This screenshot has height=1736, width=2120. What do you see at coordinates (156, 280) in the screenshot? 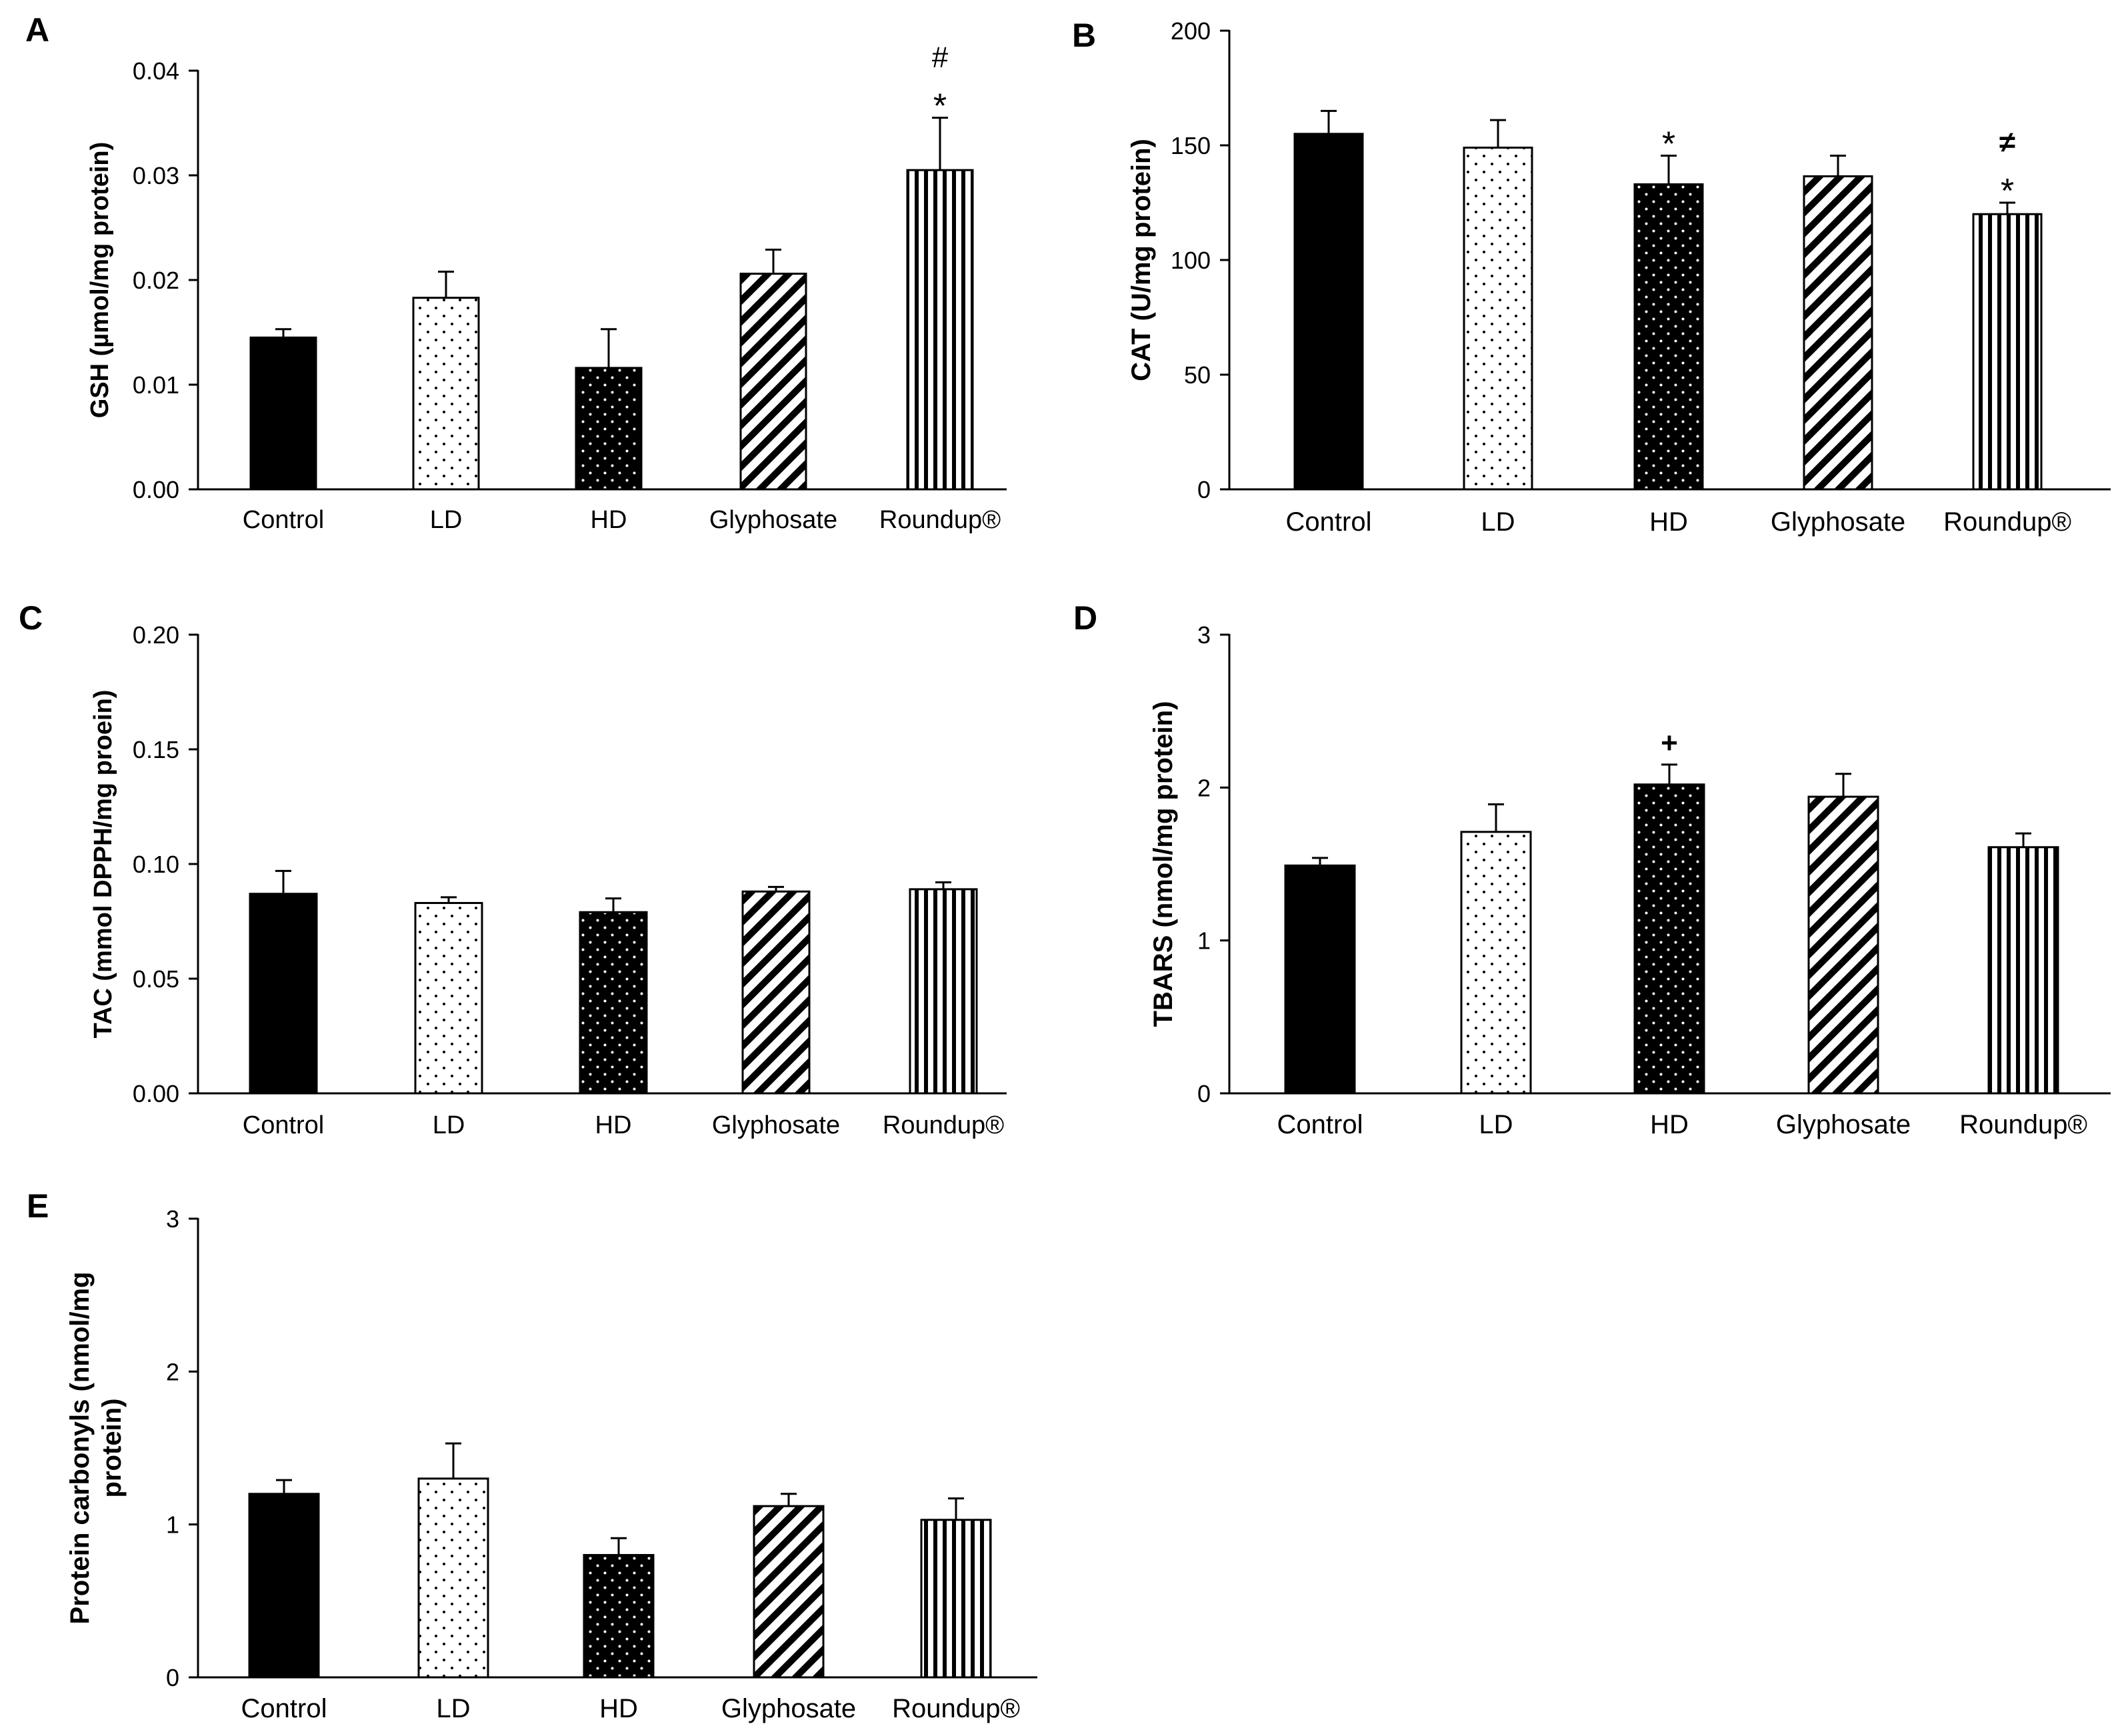
I see `y-tick-label: 0.02` at bounding box center [156, 280].